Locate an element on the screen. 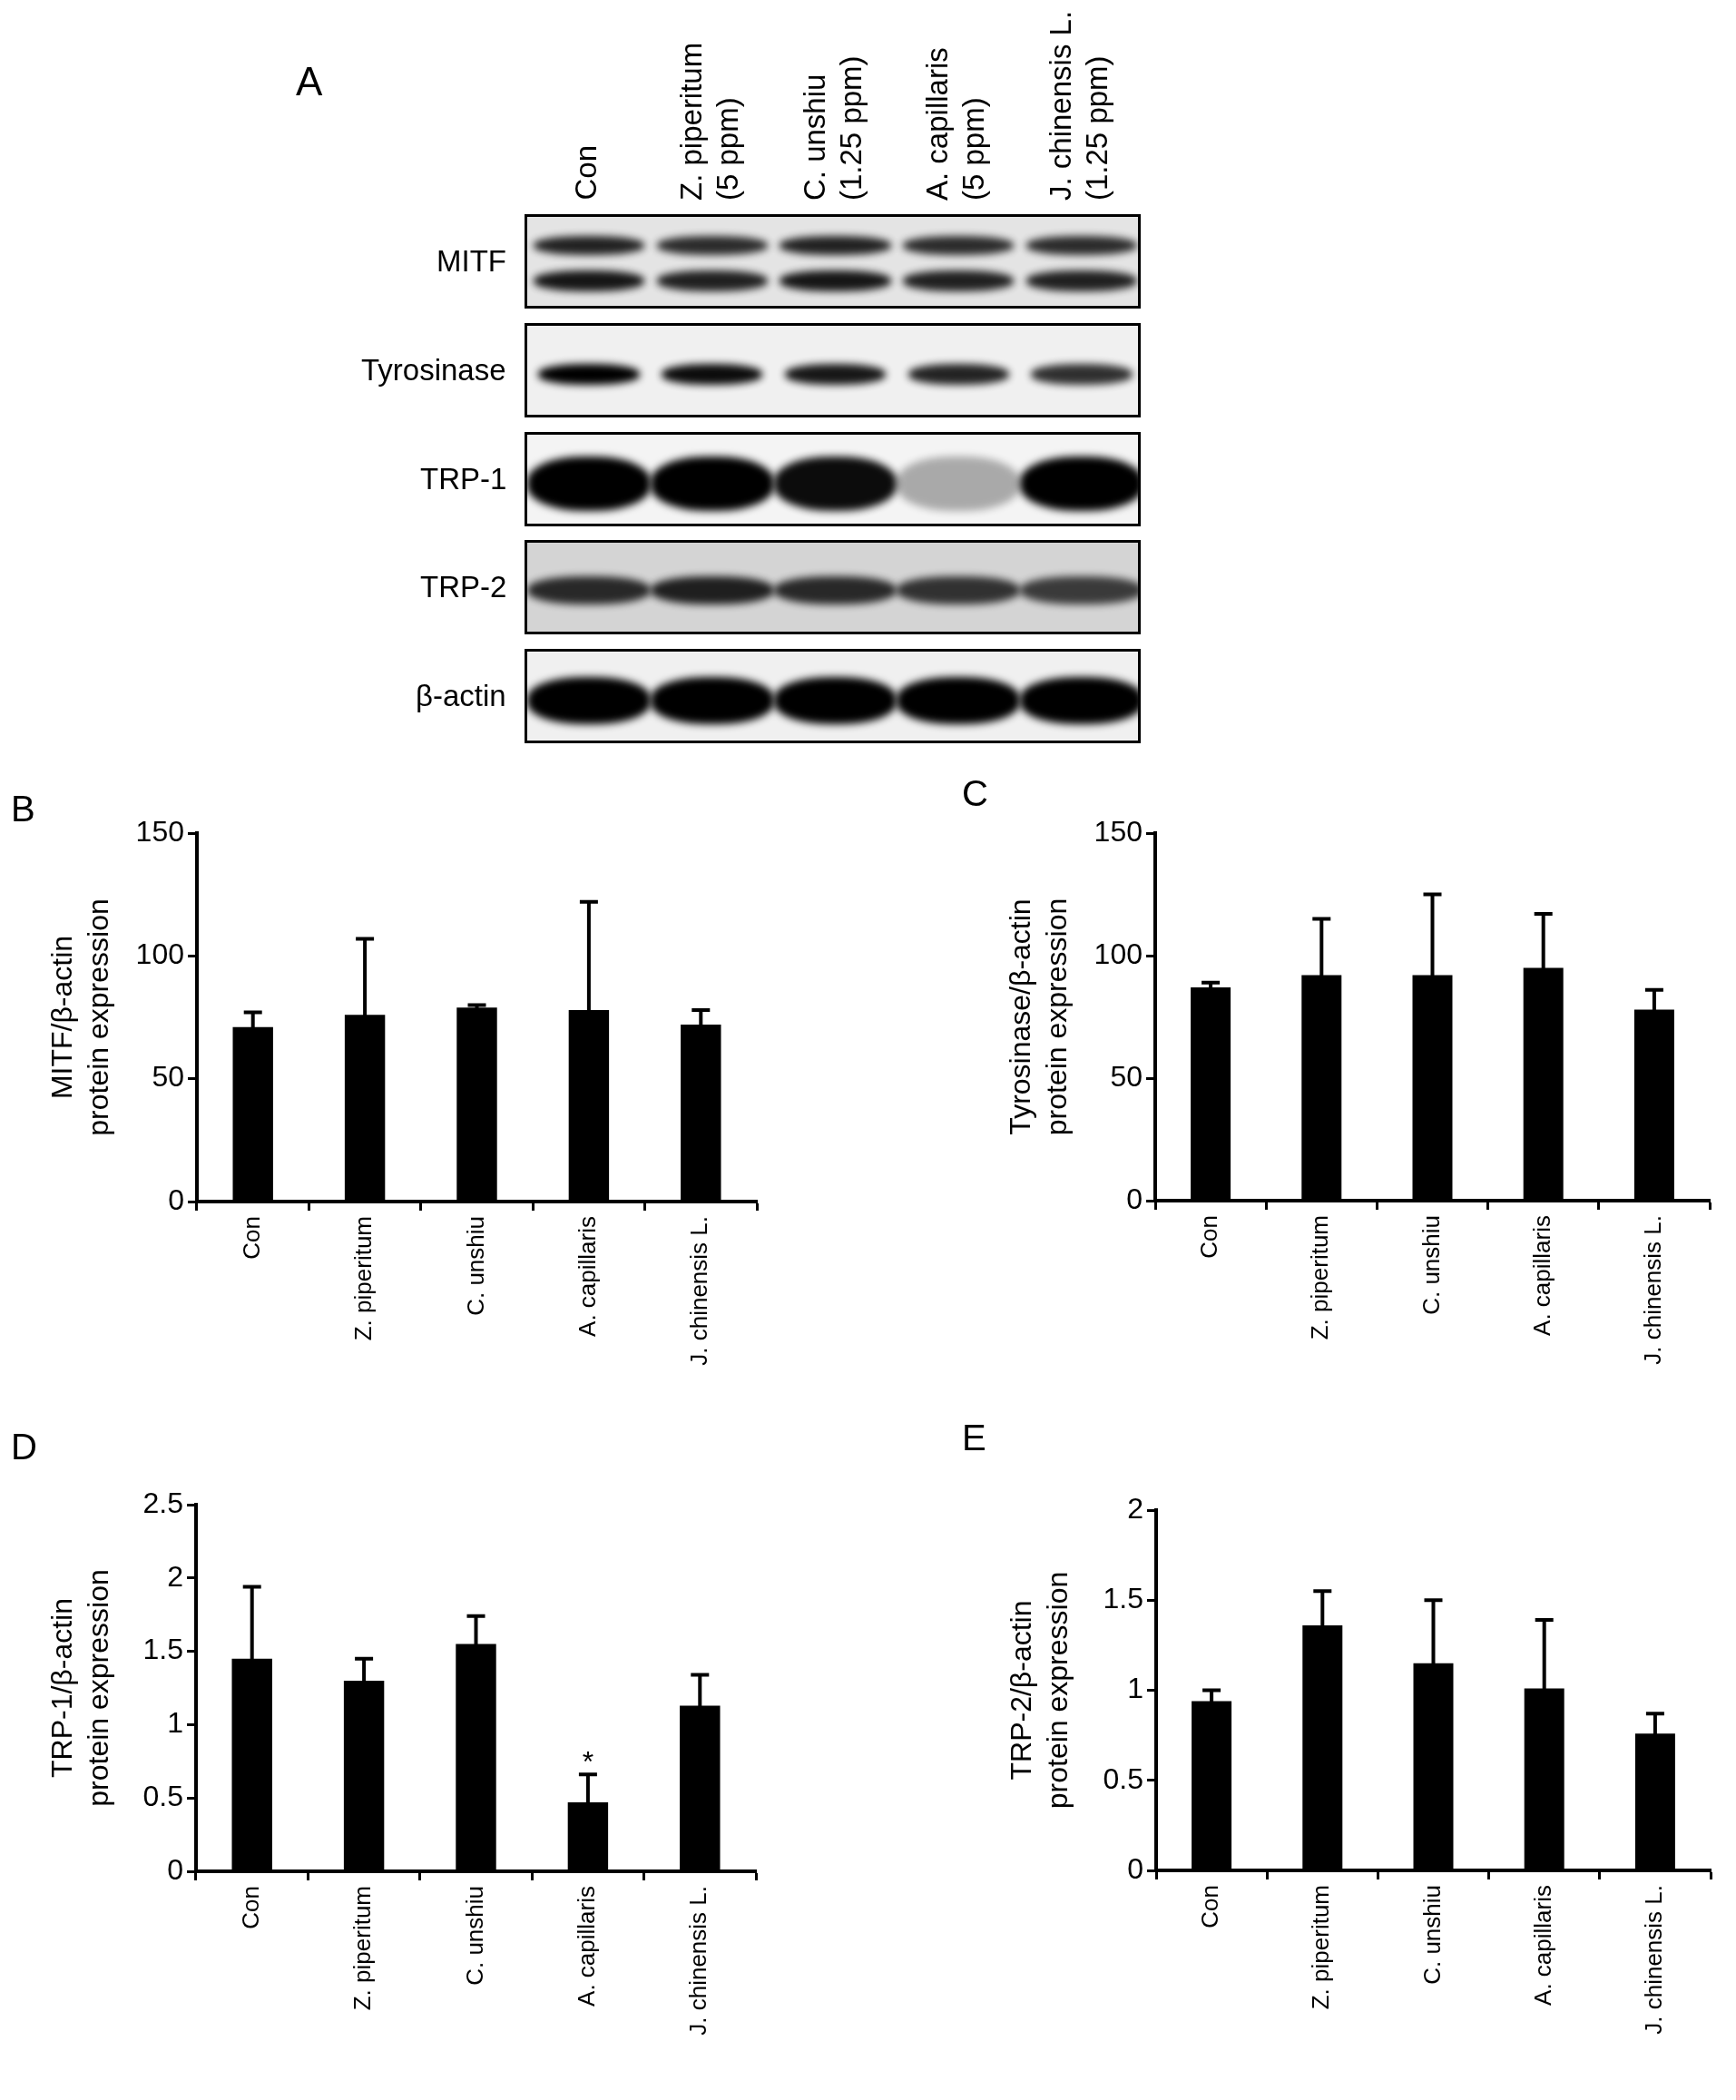 The width and height of the screenshot is (1736, 2100). chart-title: B is located at coordinates (23, 809).